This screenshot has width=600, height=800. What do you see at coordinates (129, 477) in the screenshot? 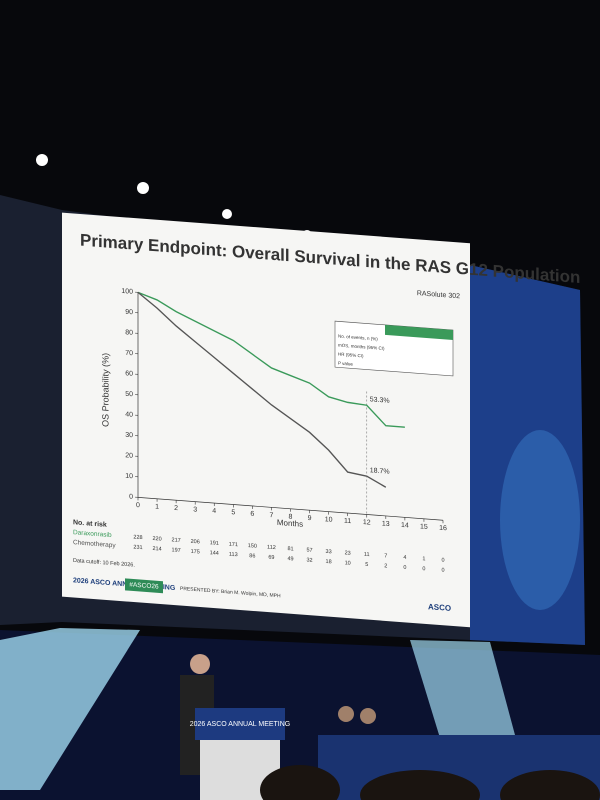
I see `y-tick-label: 10` at bounding box center [129, 477].